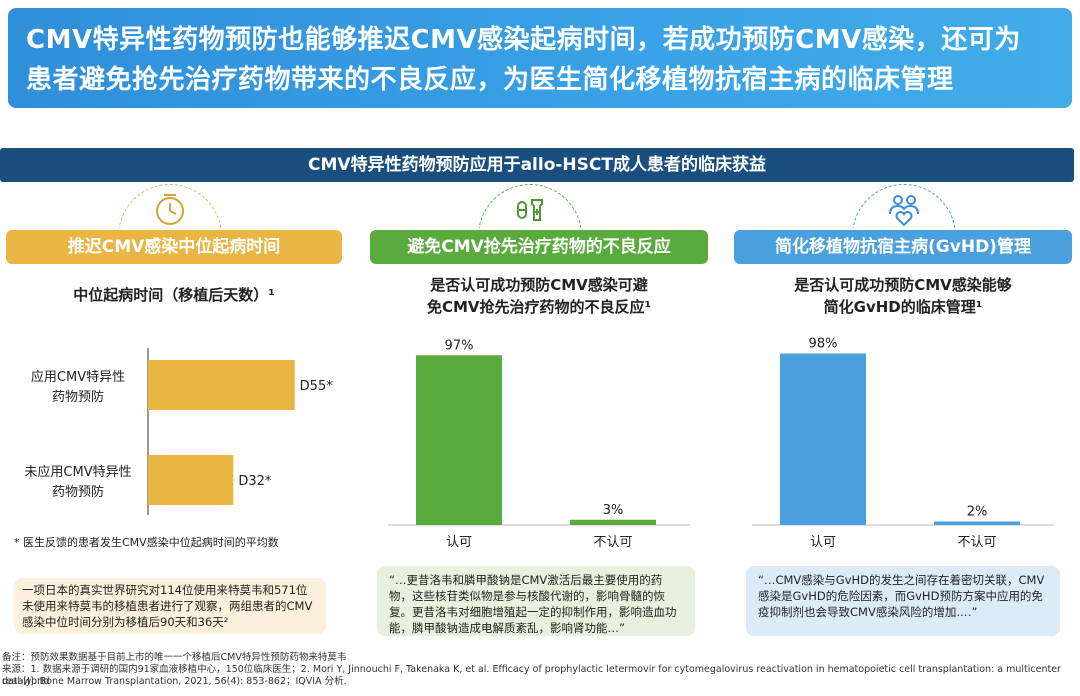  What do you see at coordinates (539, 307) in the screenshot?
I see `chart-title-adverse-line-2: 免CMV抢先治疗药物的不良反应¹` at bounding box center [539, 307].